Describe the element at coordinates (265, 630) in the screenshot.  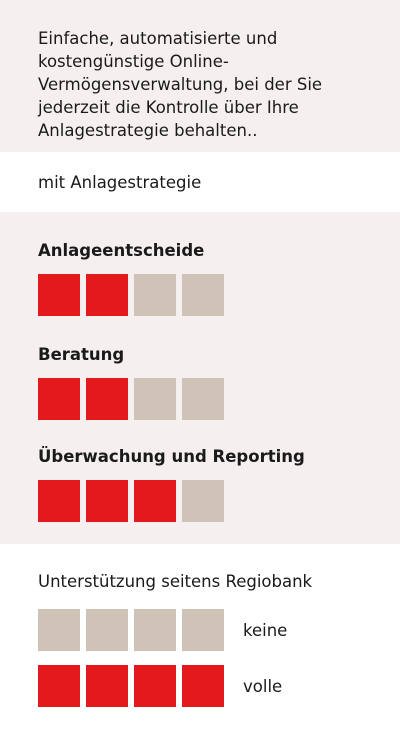
I see `legend-label-none: keine` at that location.